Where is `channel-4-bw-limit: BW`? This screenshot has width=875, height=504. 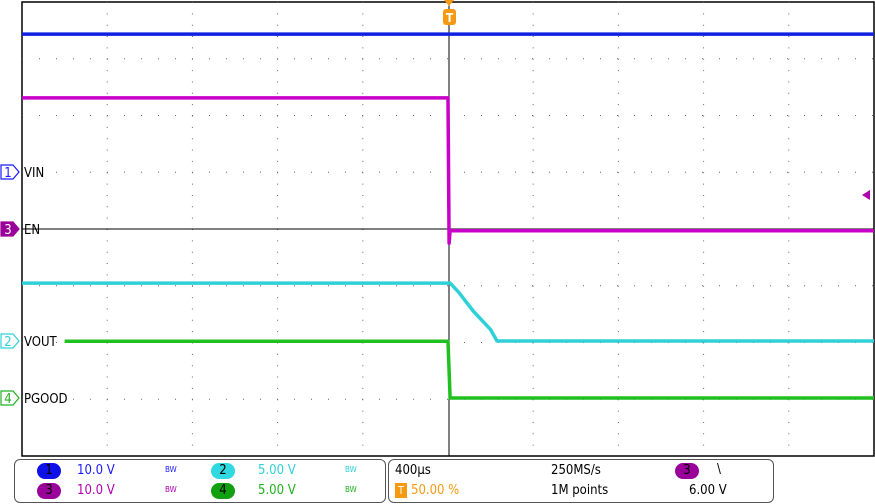 channel-4-bw-limit: BW is located at coordinates (351, 489).